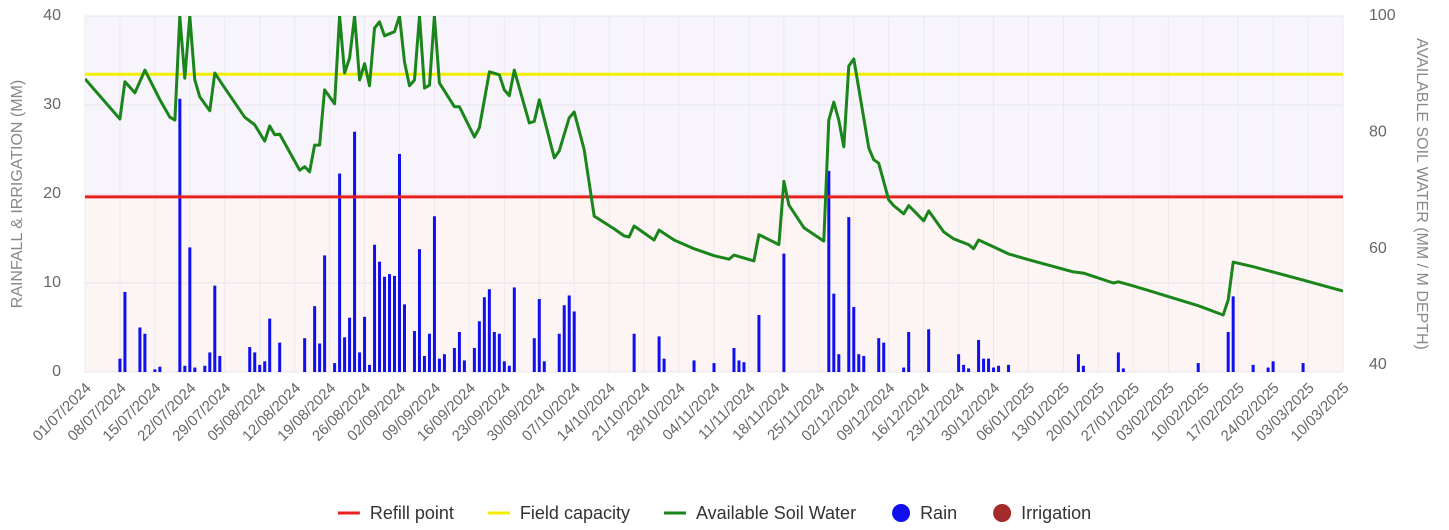  I want to click on legend-text: Field capacity, so click(575, 513).